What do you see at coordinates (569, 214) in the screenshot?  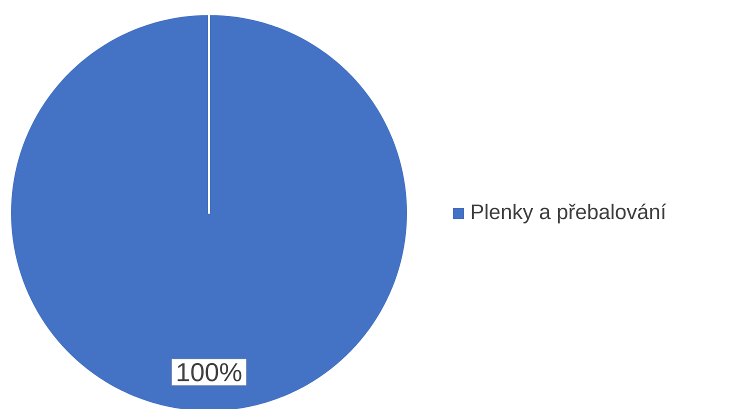 I see `legend-label: Plenky a přebalování` at bounding box center [569, 214].